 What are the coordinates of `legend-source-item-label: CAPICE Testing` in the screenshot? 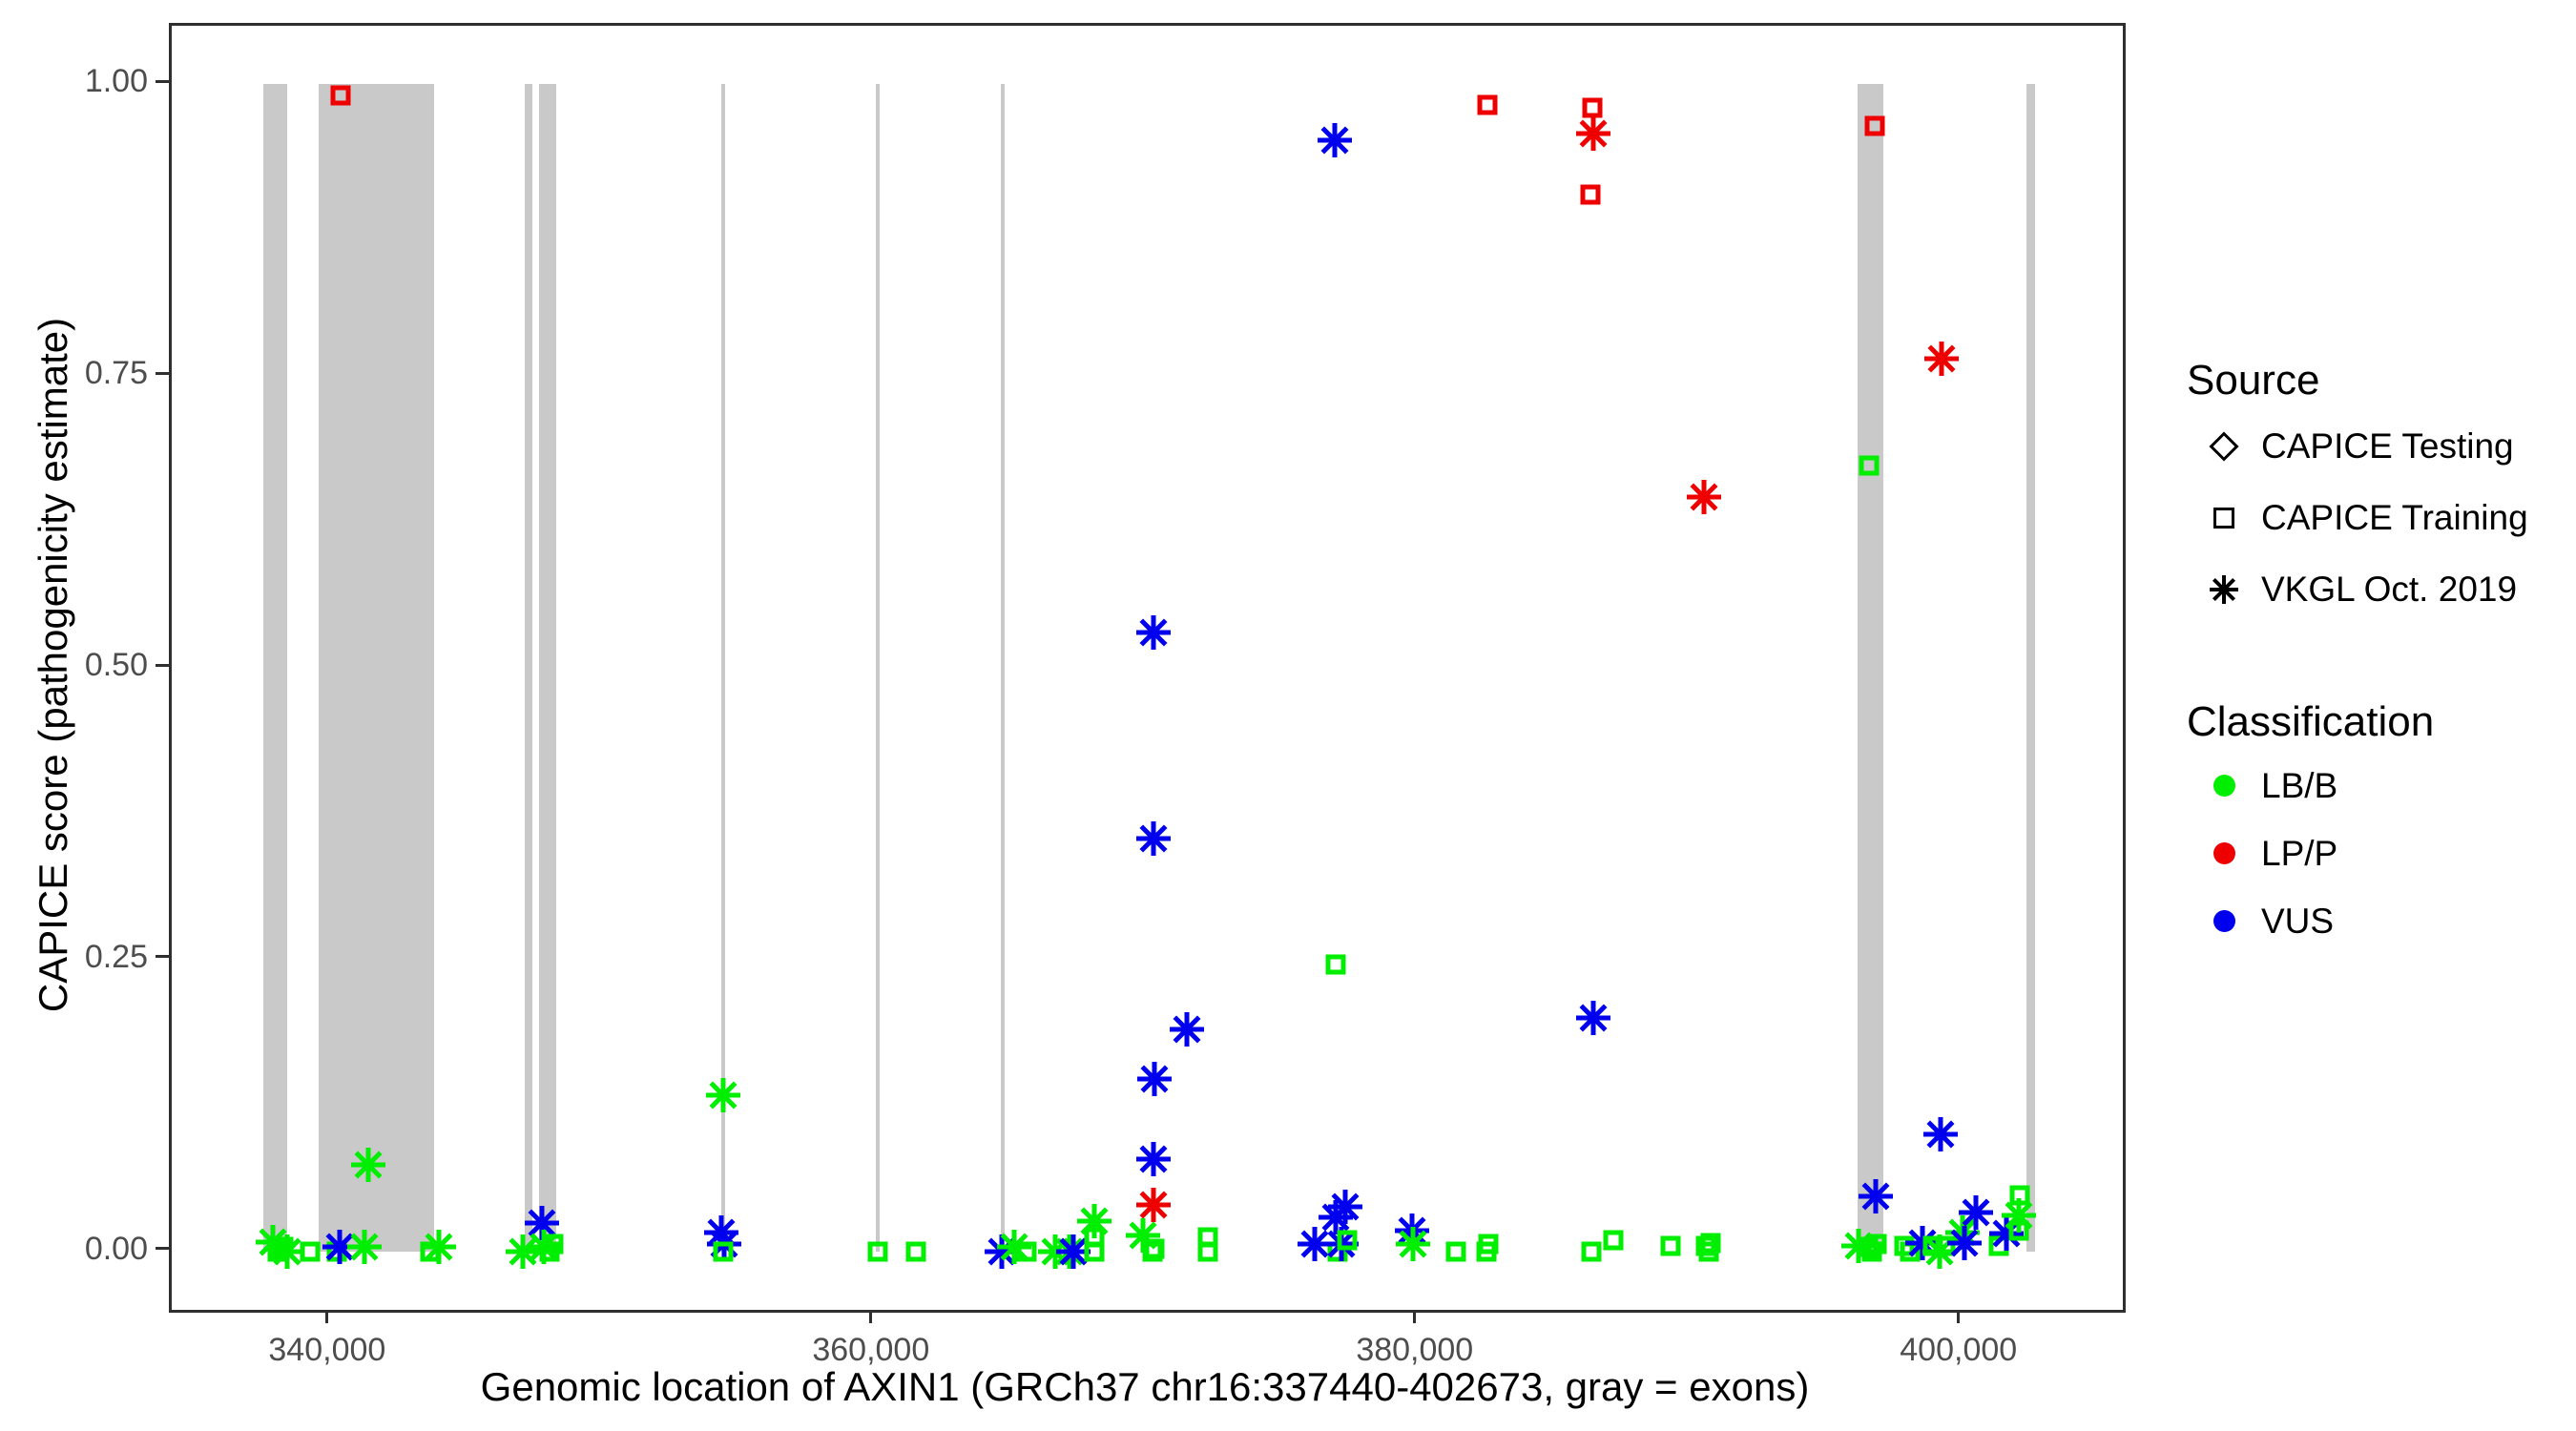 It's located at (2387, 446).